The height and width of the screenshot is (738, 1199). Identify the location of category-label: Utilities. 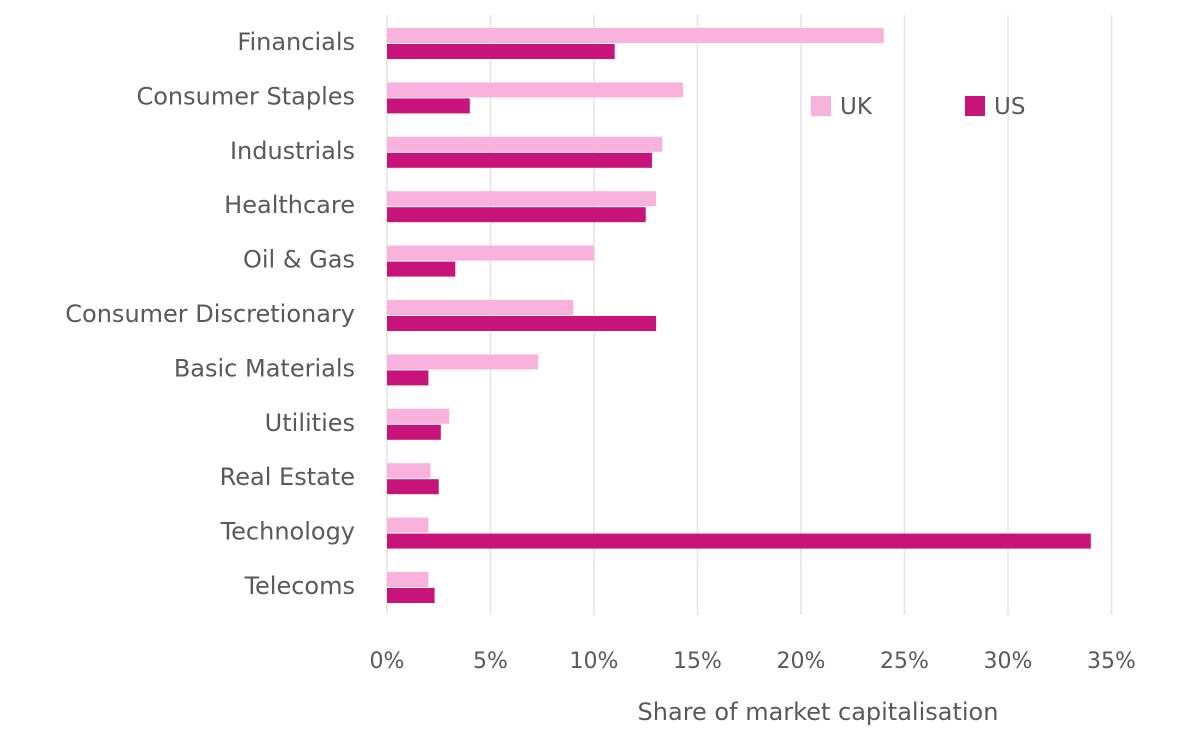
(310, 423).